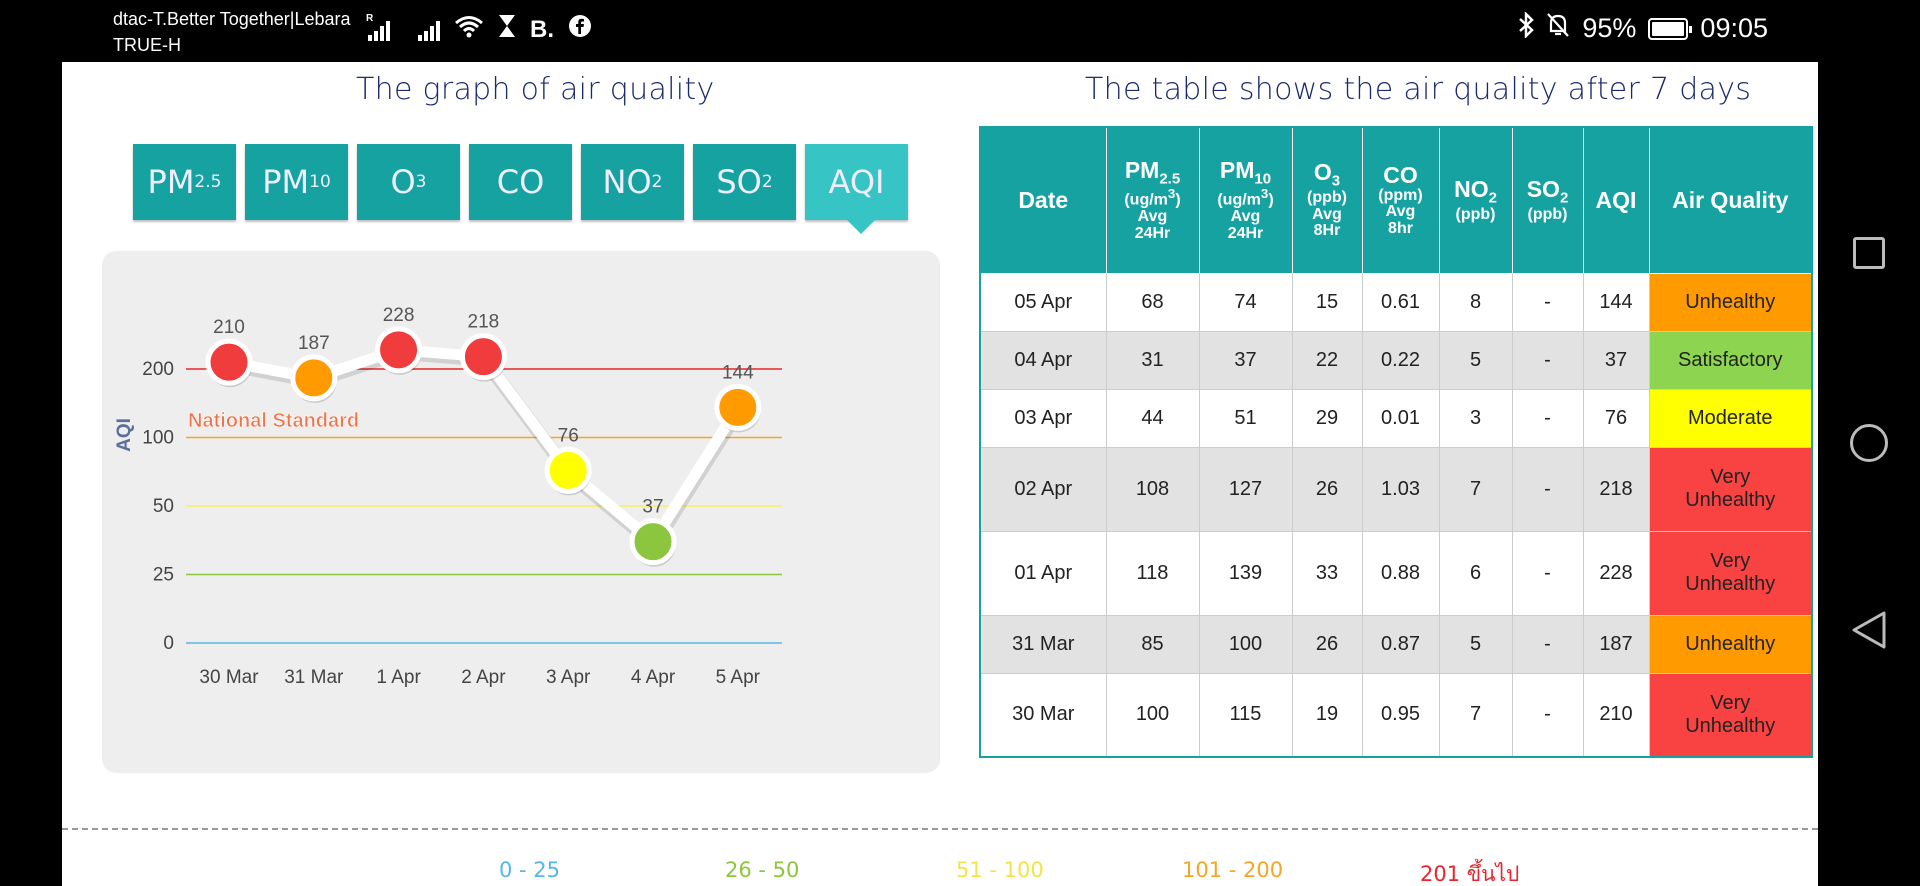 The image size is (1920, 886). What do you see at coordinates (1400, 573) in the screenshot?
I see `cell-co: 0.88` at bounding box center [1400, 573].